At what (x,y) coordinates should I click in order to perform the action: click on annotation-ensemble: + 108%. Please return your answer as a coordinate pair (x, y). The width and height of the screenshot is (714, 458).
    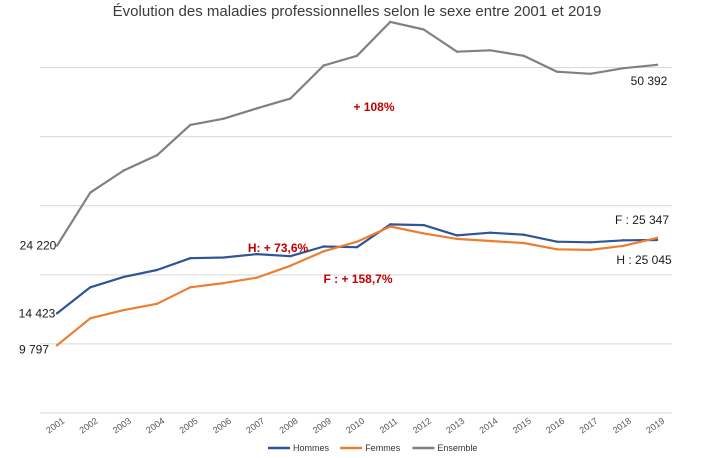
    Looking at the image, I should click on (373, 107).